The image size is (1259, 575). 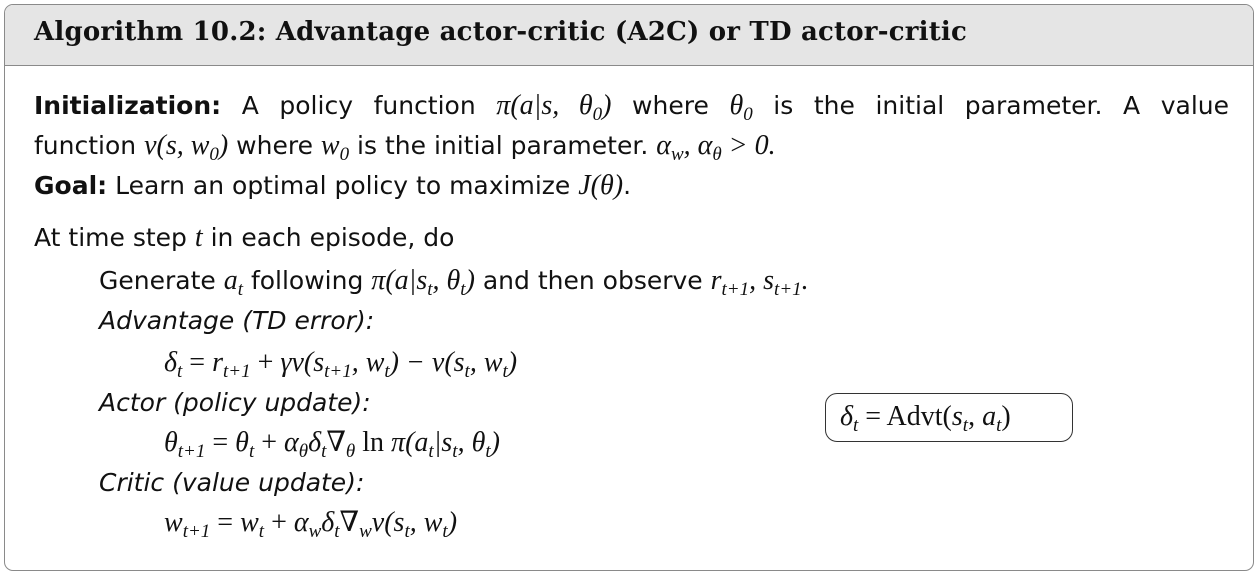 I want to click on math-segment: , s, so click(x=762, y=280).